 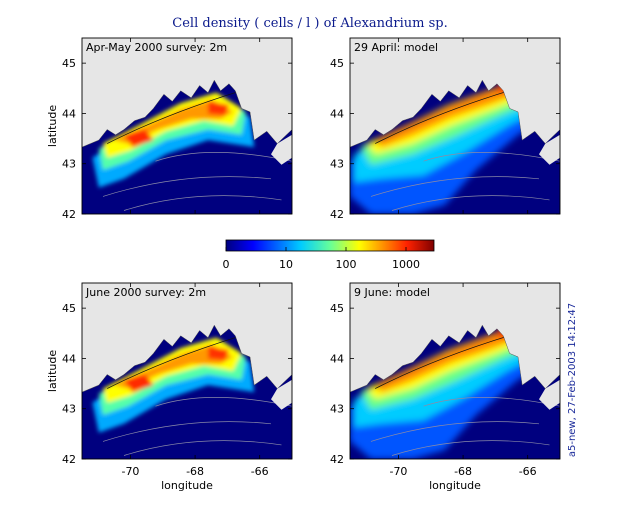 What do you see at coordinates (156, 47) in the screenshot?
I see `panel-label: Apr-May 2000 survey: 2m` at bounding box center [156, 47].